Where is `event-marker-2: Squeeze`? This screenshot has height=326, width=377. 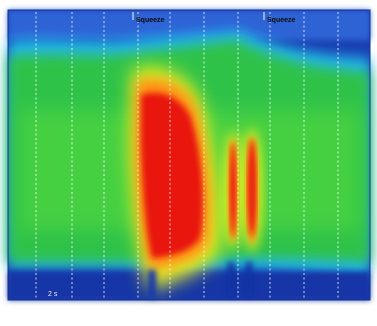
event-marker-2: Squeeze is located at coordinates (279, 18).